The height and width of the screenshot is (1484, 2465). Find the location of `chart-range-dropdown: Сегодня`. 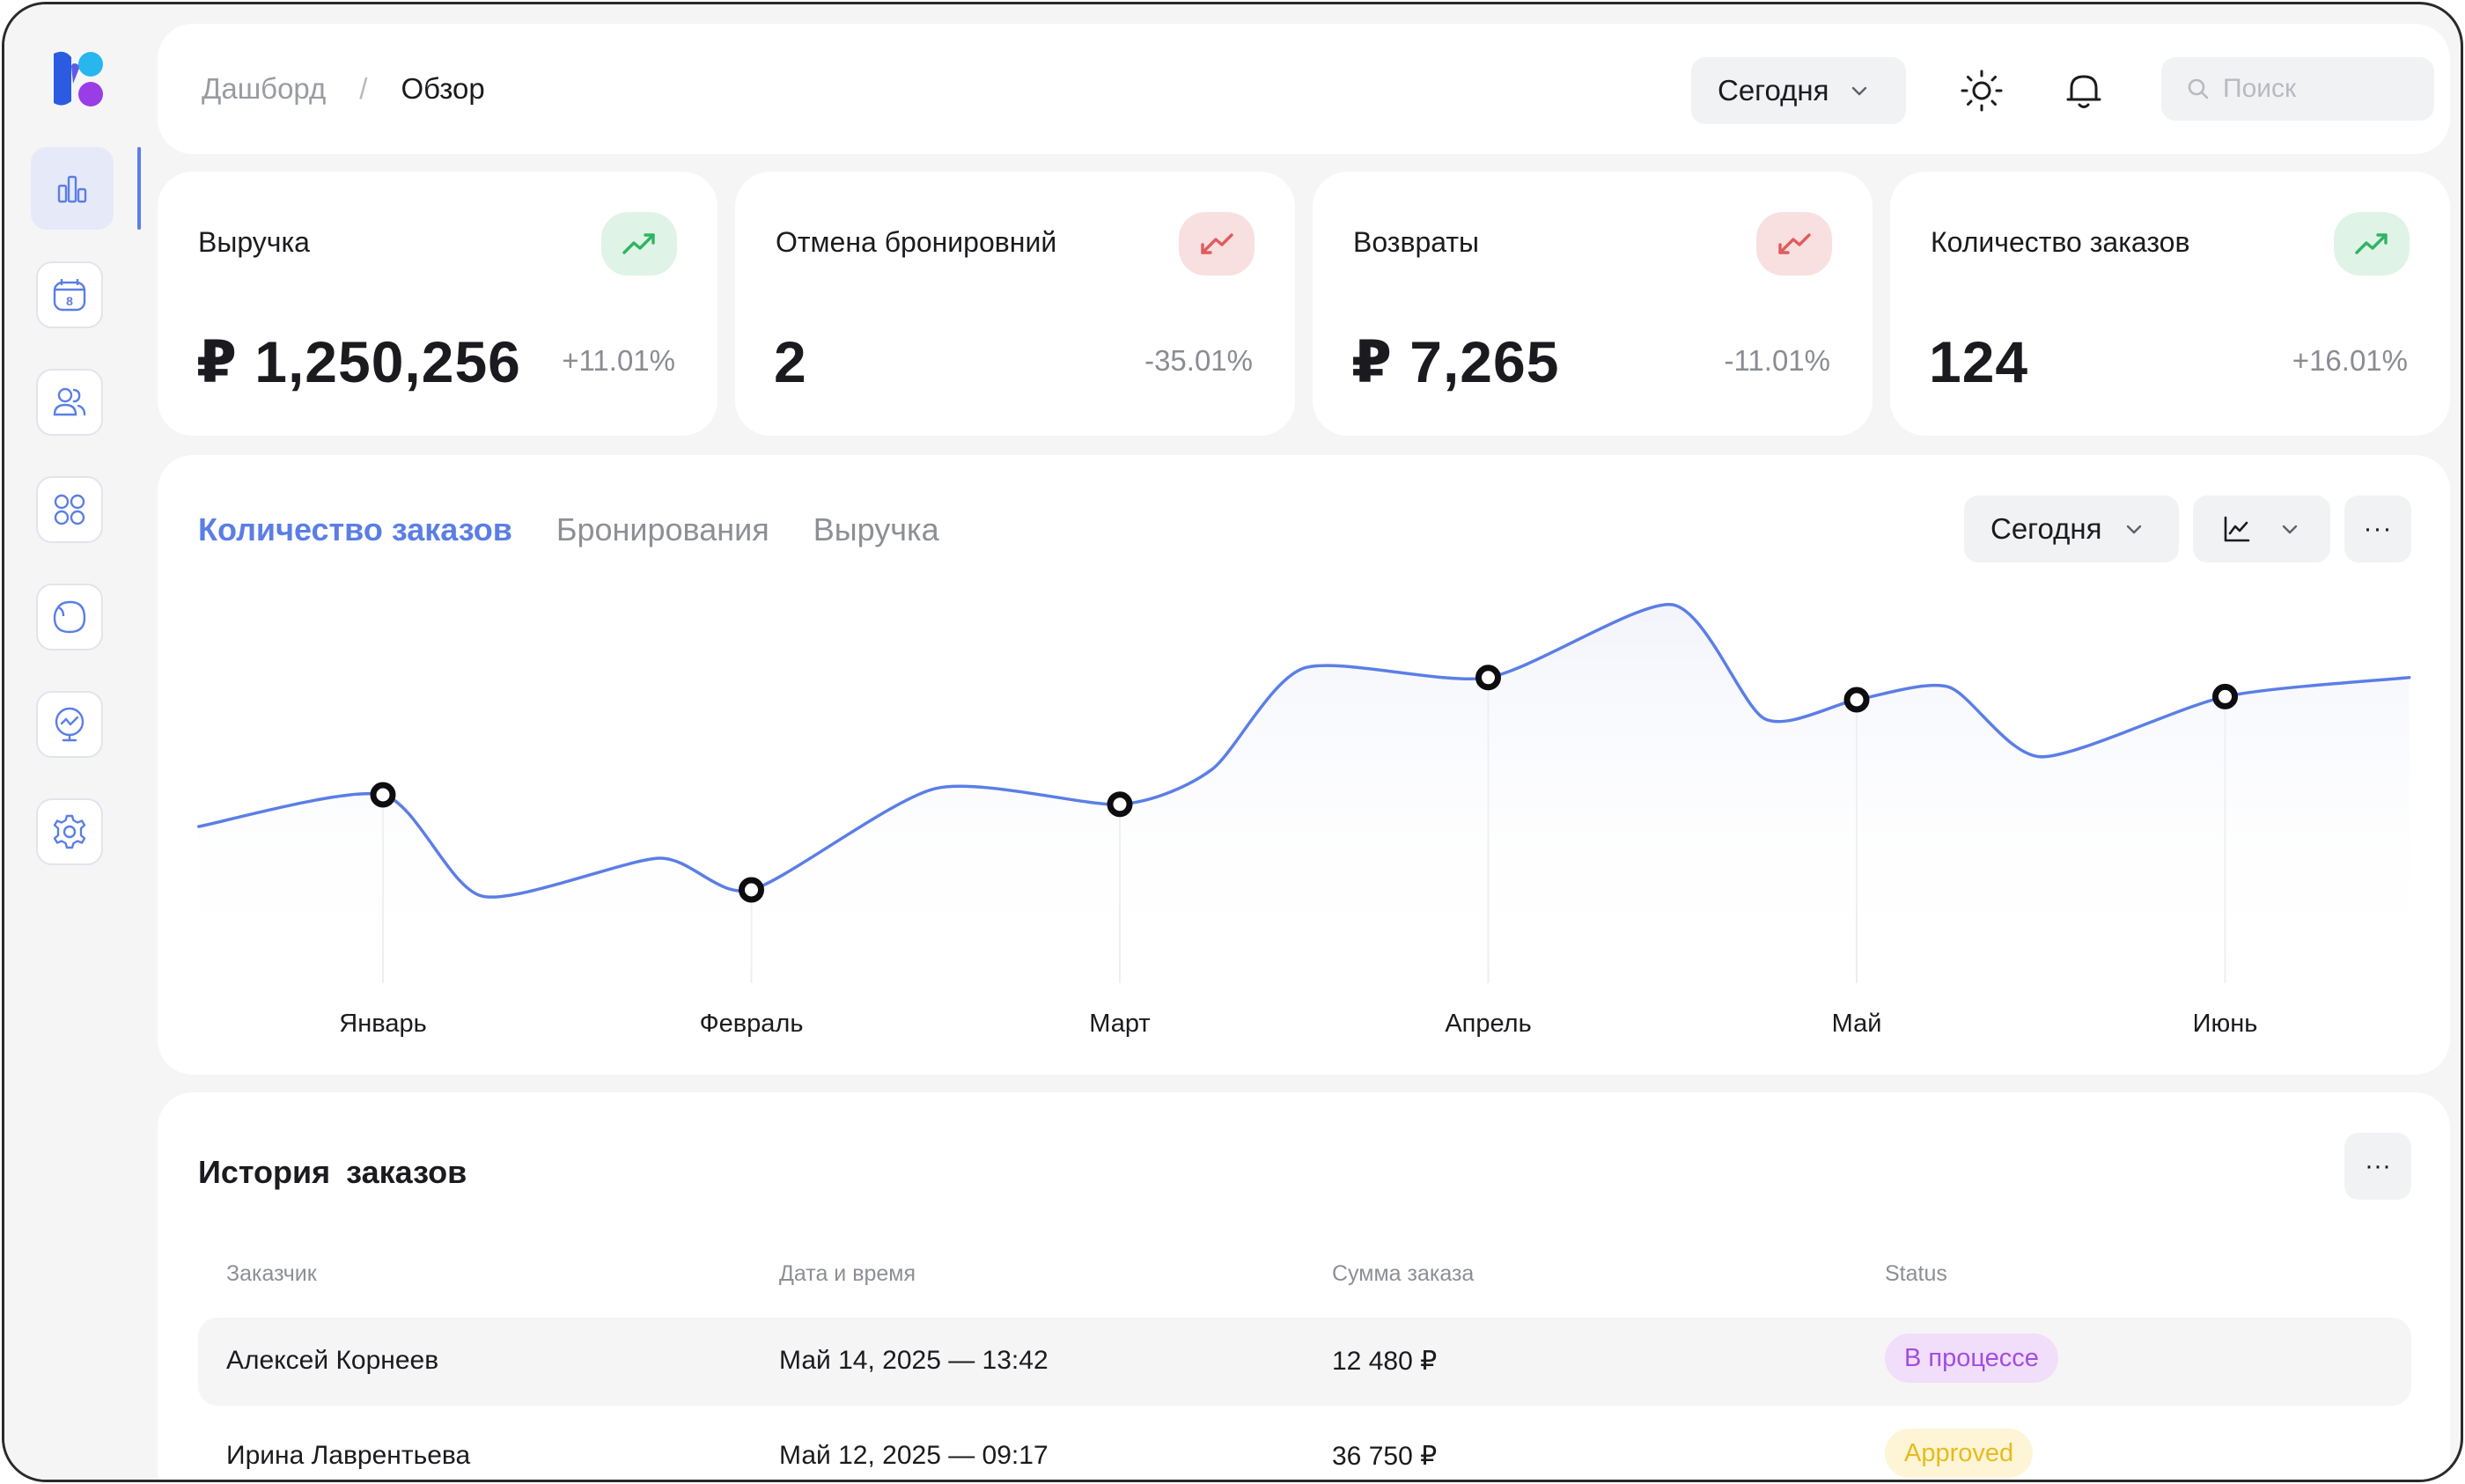

chart-range-dropdown: Сегодня is located at coordinates (2071, 529).